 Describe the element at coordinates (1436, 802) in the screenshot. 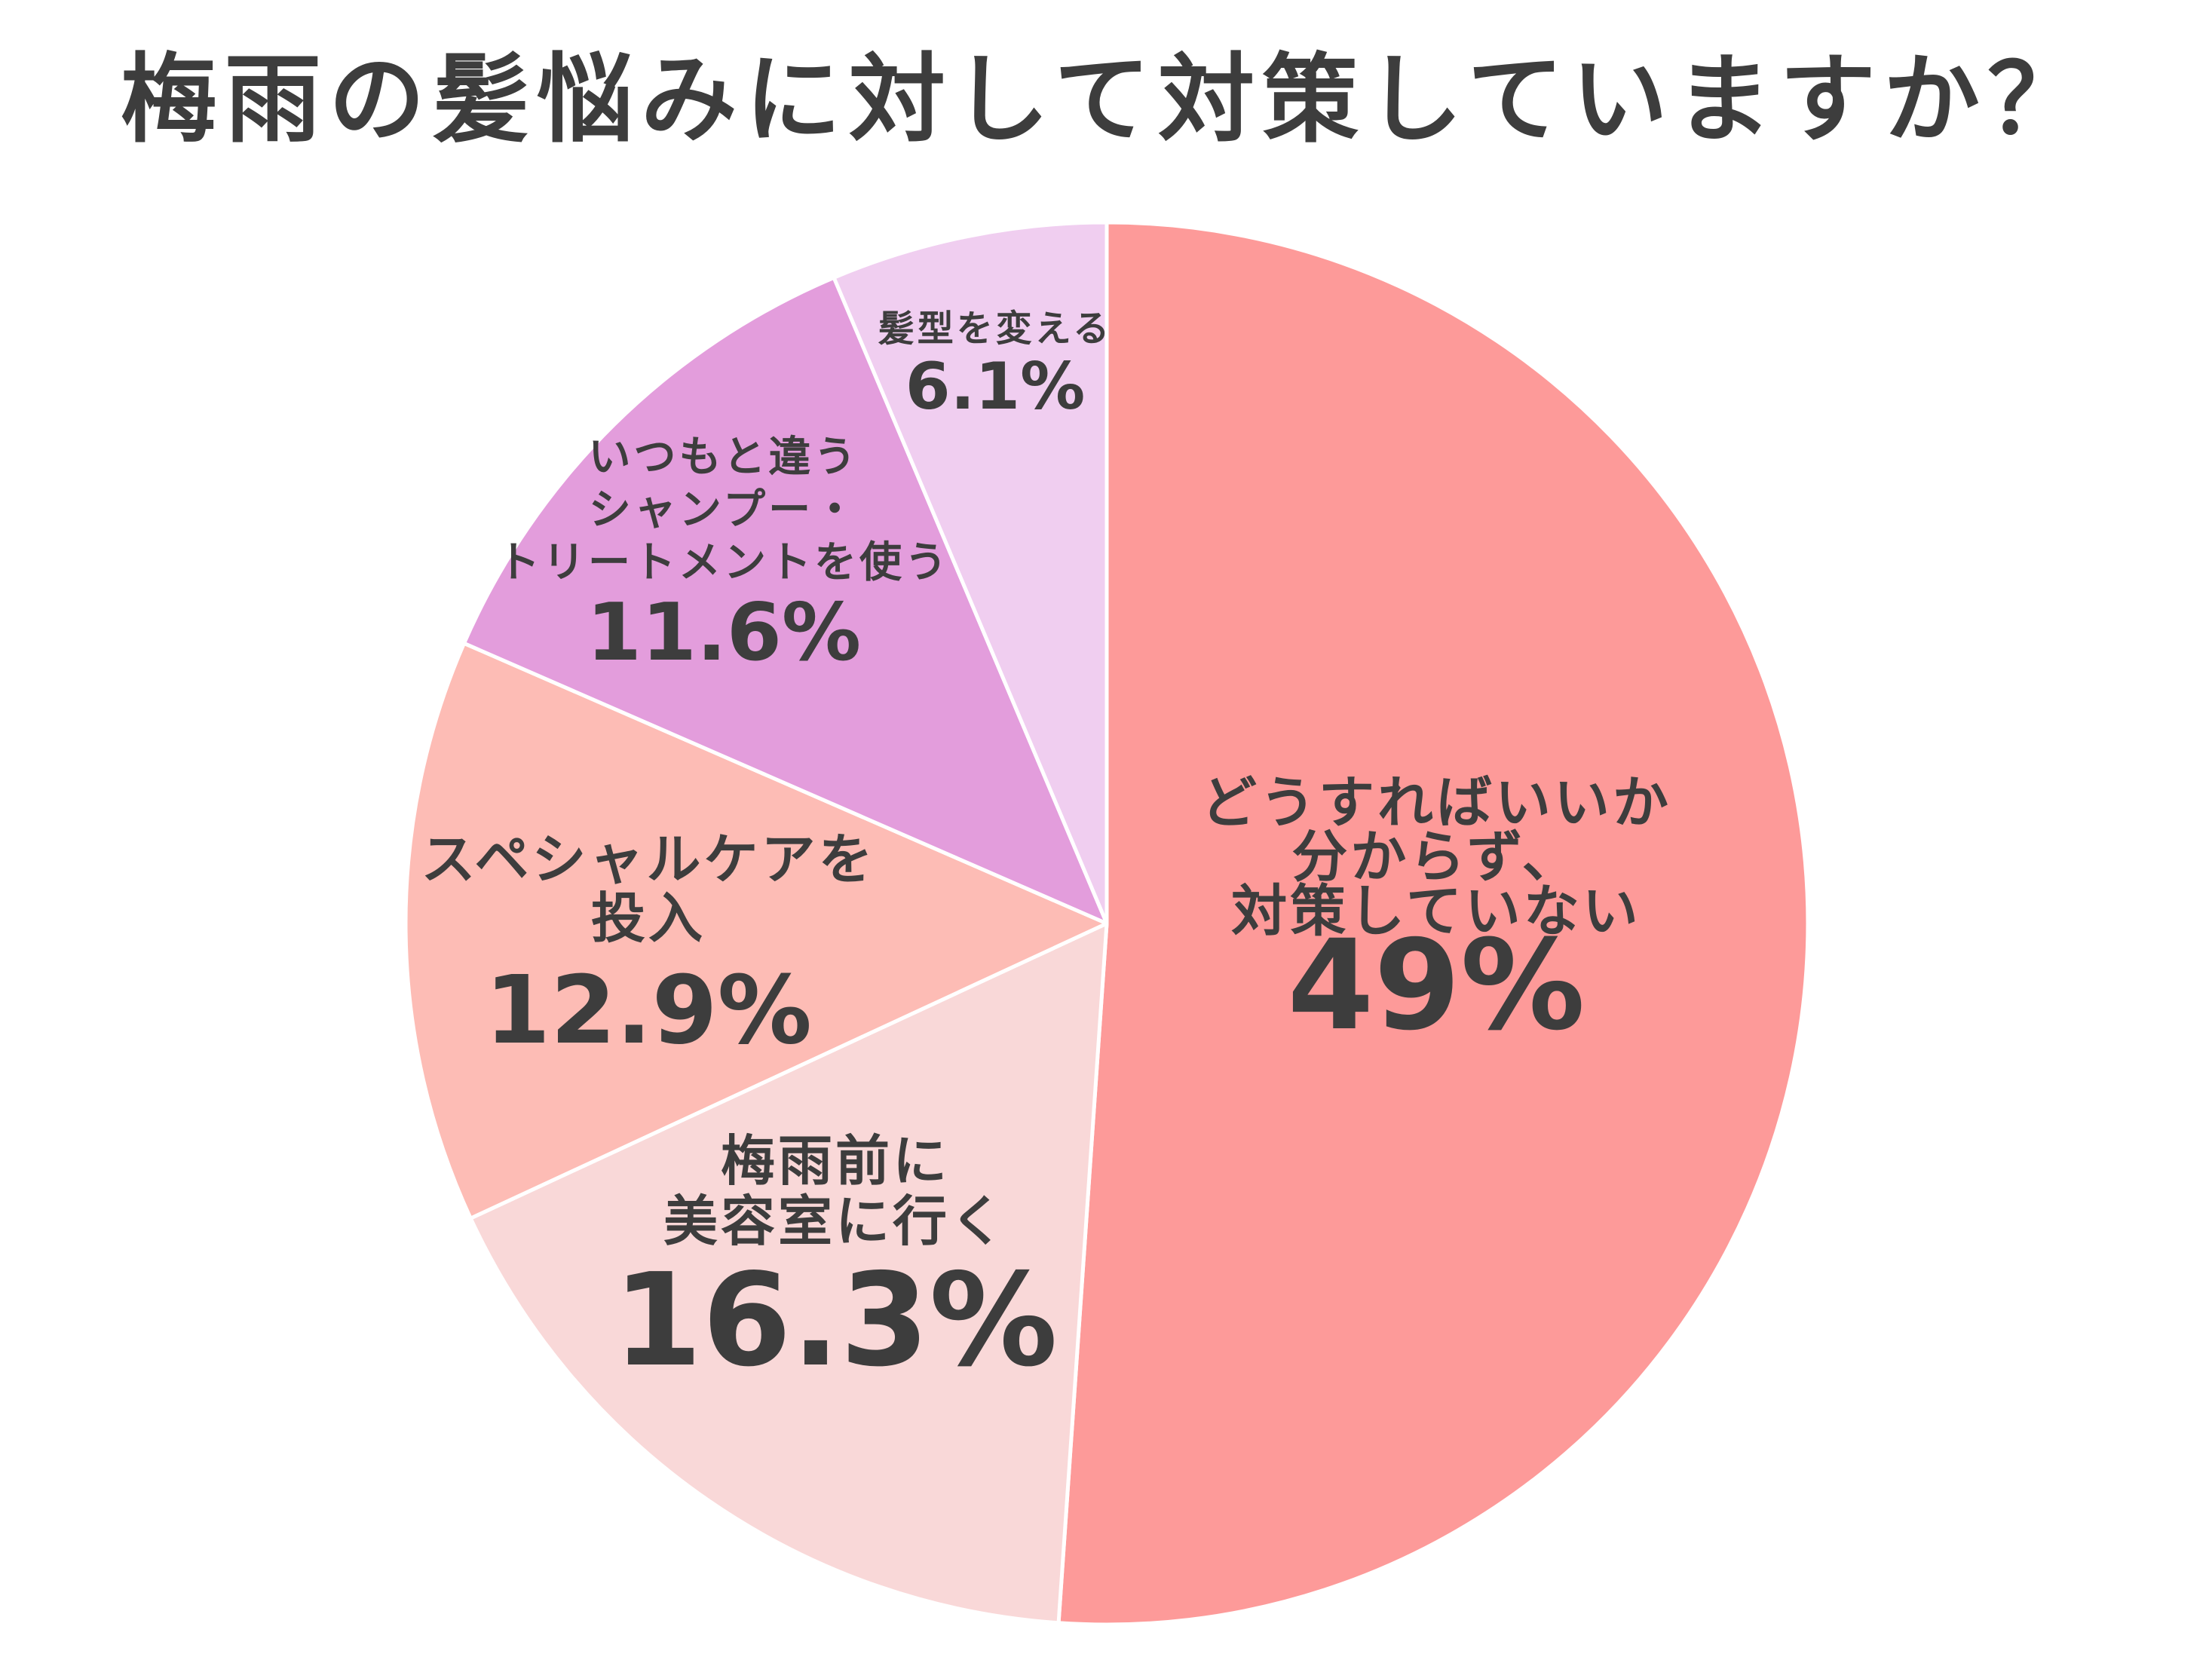

I see `slice-1-label-line-1: どうすればいいか` at that location.